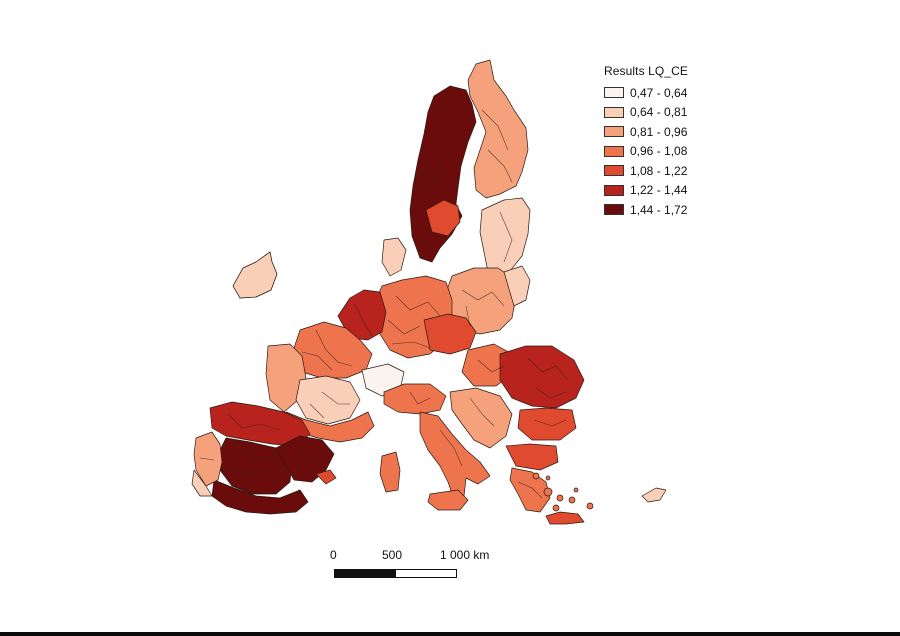 This screenshot has width=900, height=636. Describe the element at coordinates (465, 555) in the screenshot. I see `scale-label-end: 1 000 km` at that location.